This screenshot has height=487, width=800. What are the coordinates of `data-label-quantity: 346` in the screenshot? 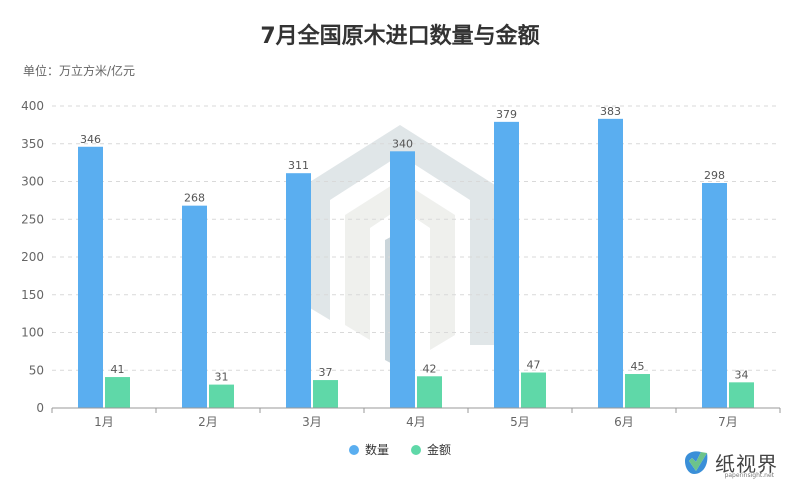 It's located at (90, 139).